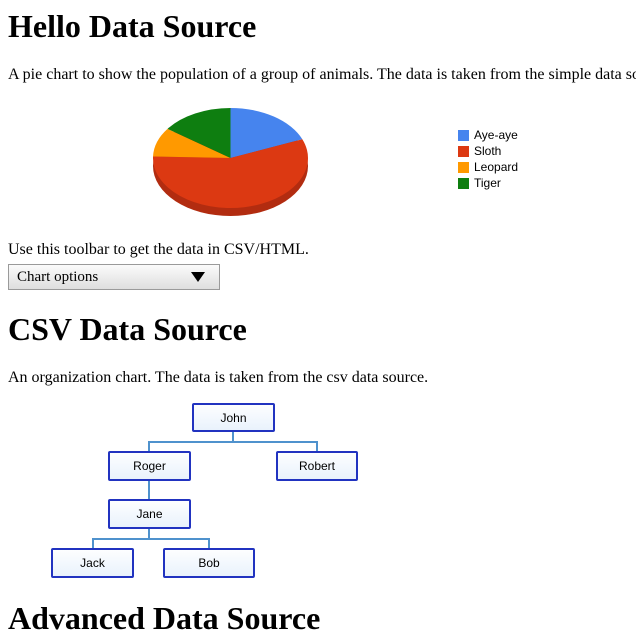 Image resolution: width=636 pixels, height=638 pixels. I want to click on pie-slice-tiger, so click(199, 133).